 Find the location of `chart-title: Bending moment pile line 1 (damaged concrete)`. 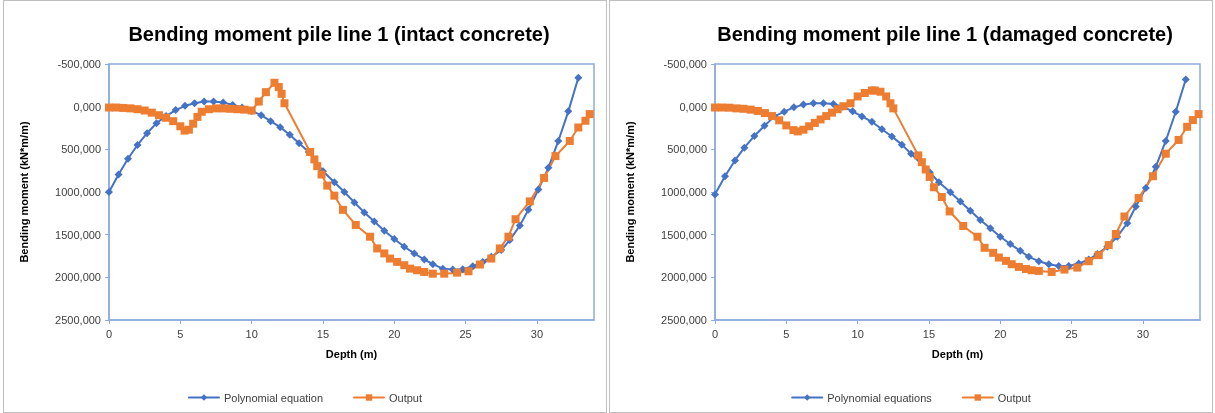

chart-title: Bending moment pile line 1 (damaged concrete) is located at coordinates (945, 34).